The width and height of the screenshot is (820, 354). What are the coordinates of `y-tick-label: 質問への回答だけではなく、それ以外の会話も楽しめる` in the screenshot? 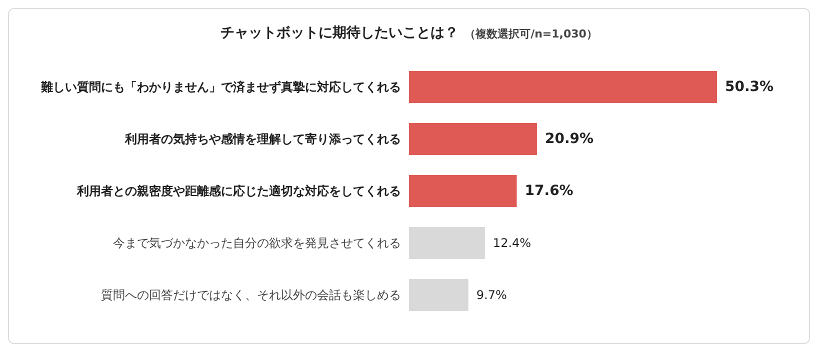 It's located at (251, 295).